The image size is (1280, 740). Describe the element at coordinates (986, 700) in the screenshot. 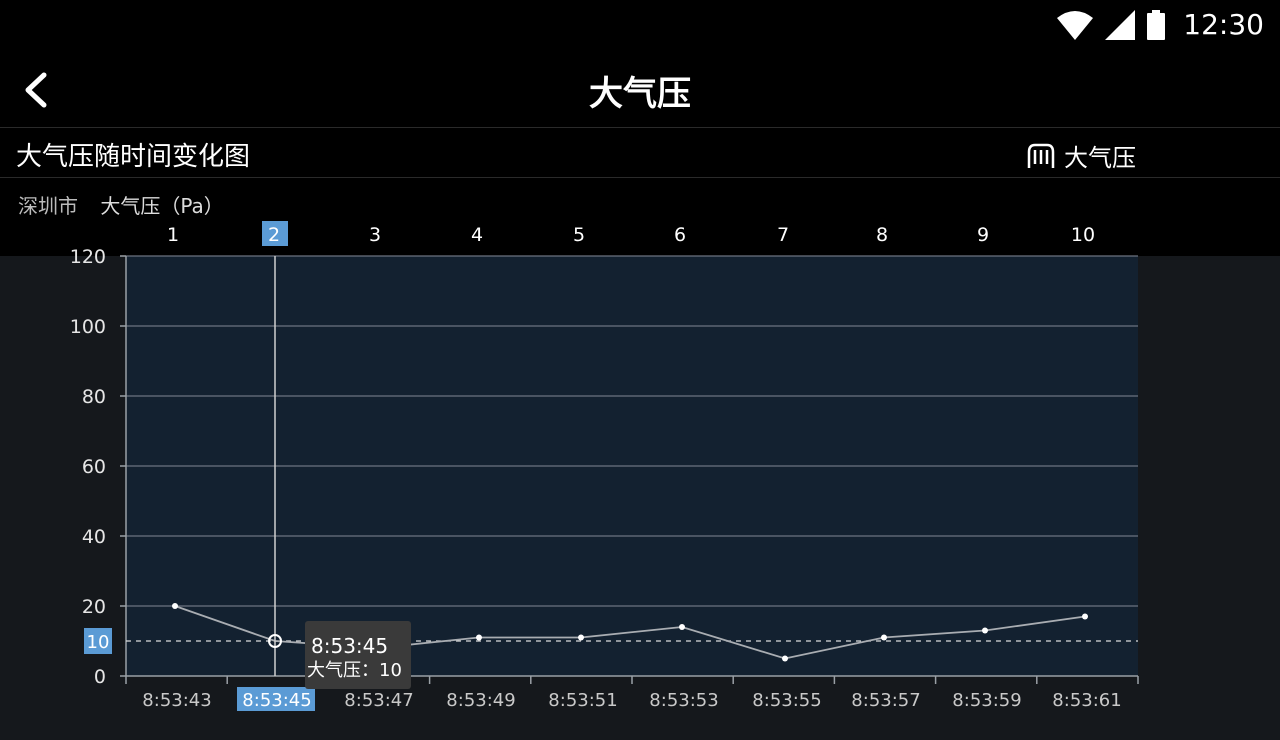

I see `x-tick-label: 8:53:59` at that location.